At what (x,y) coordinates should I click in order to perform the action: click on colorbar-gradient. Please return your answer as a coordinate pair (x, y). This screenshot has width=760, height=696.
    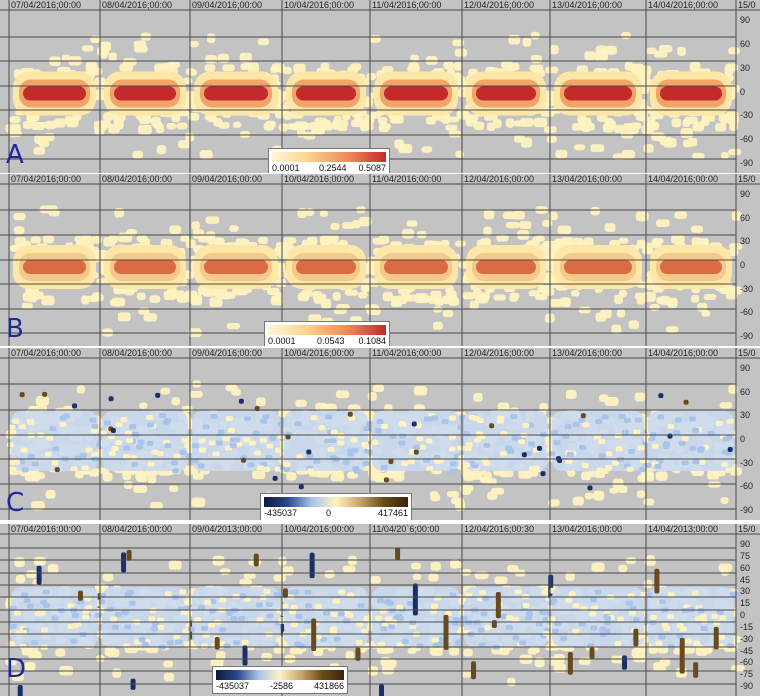
    Looking at the image, I should click on (336, 502).